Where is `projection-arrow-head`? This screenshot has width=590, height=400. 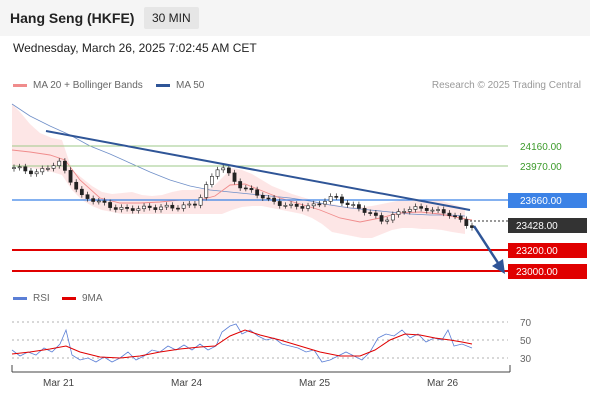
projection-arrow-head is located at coordinates (498, 266).